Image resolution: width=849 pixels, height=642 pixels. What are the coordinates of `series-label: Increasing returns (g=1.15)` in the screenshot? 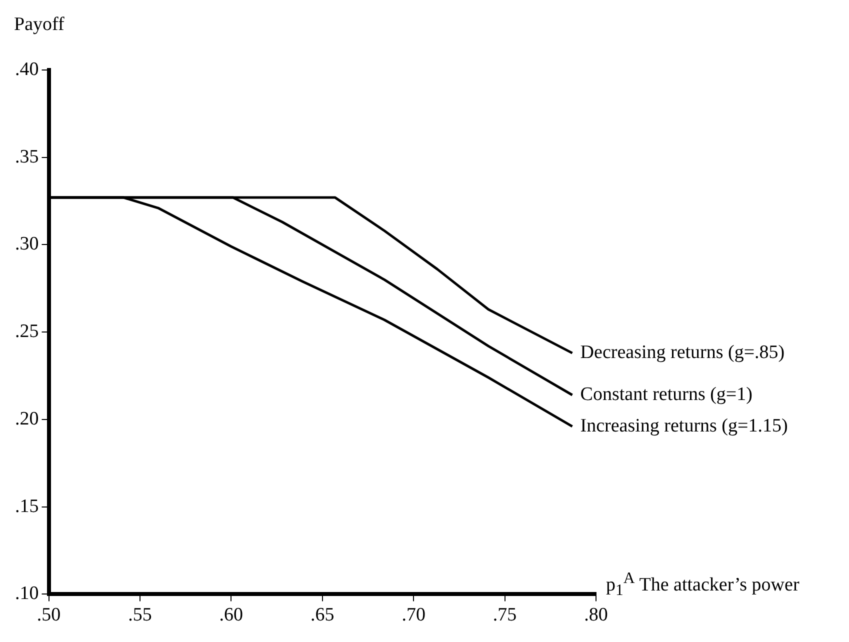 It's located at (684, 425).